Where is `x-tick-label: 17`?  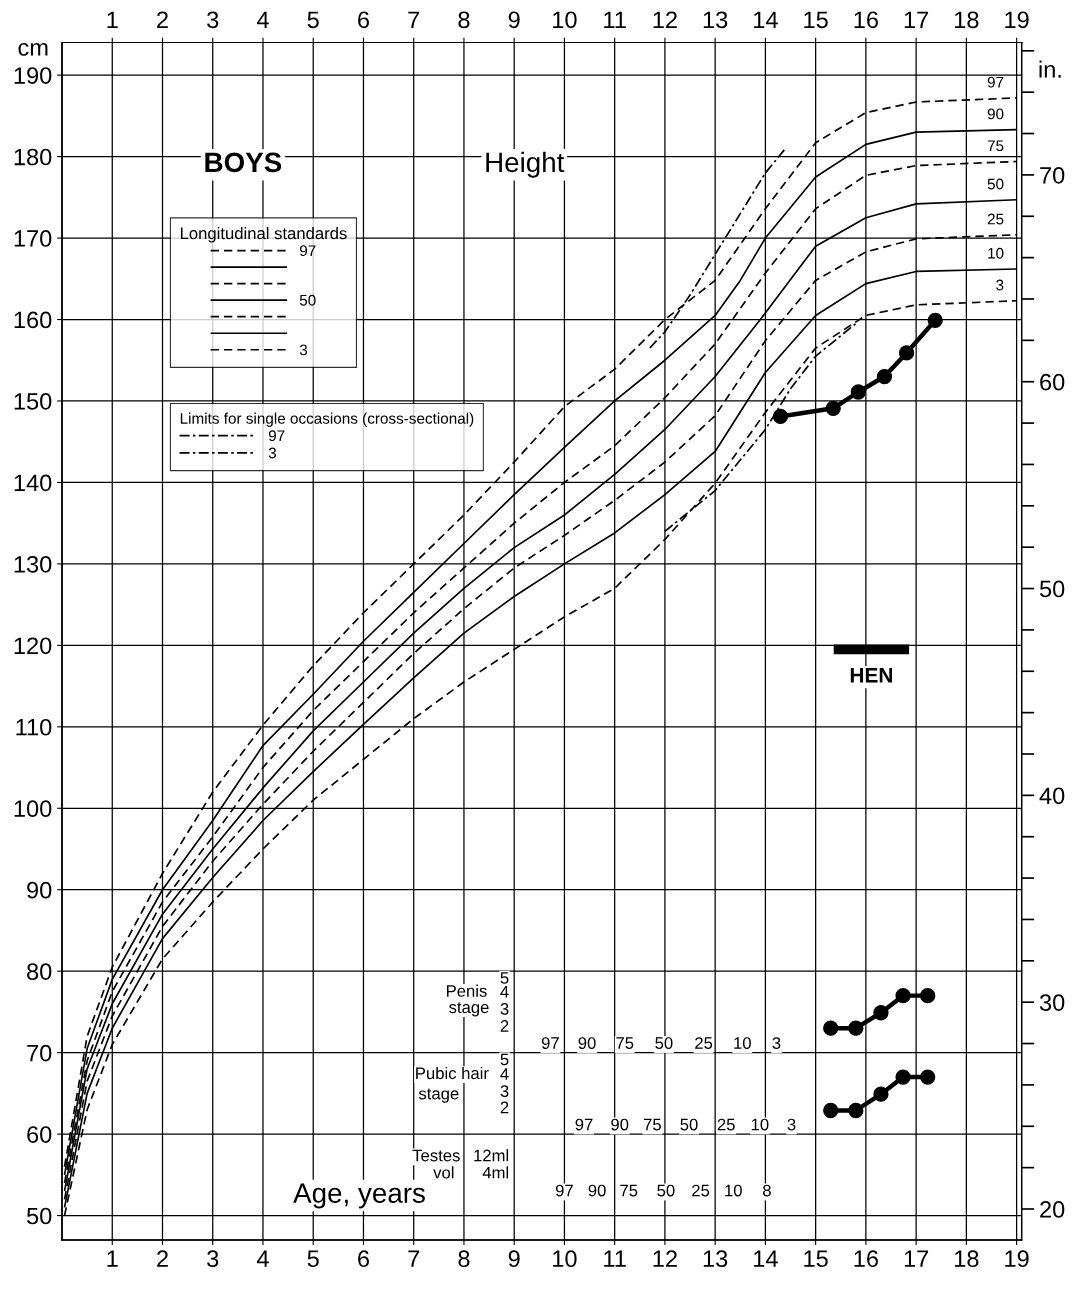 x-tick-label: 17 is located at coordinates (916, 1258).